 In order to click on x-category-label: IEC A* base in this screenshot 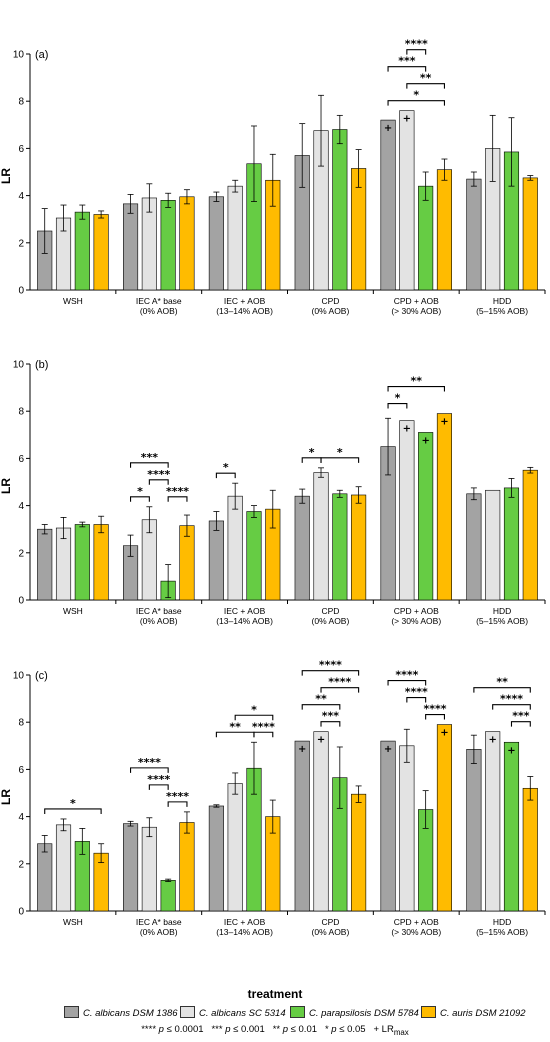, I will do `click(159, 922)`.